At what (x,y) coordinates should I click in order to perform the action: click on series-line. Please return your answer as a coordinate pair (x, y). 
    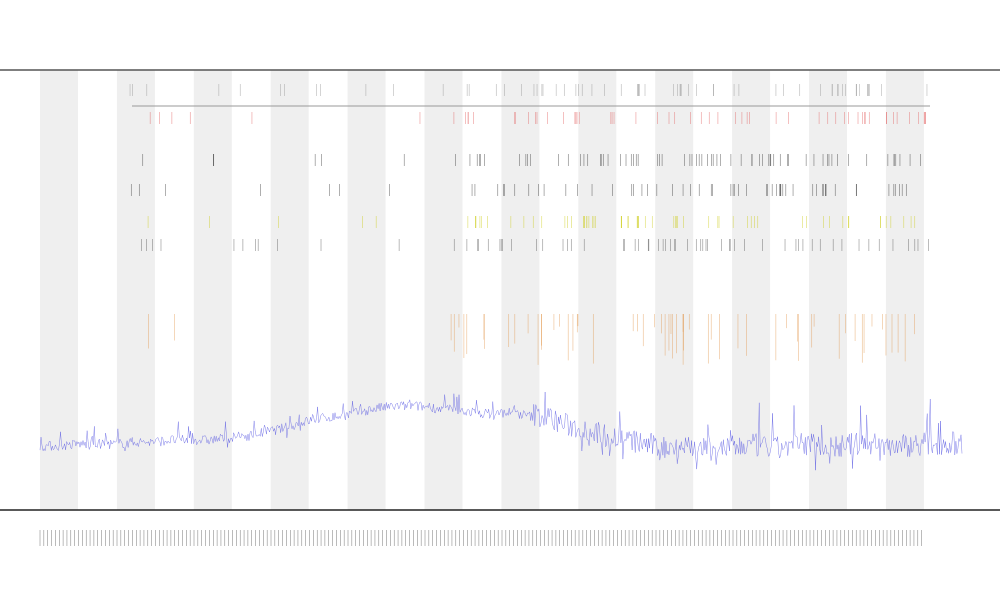
    Looking at the image, I should click on (501, 431).